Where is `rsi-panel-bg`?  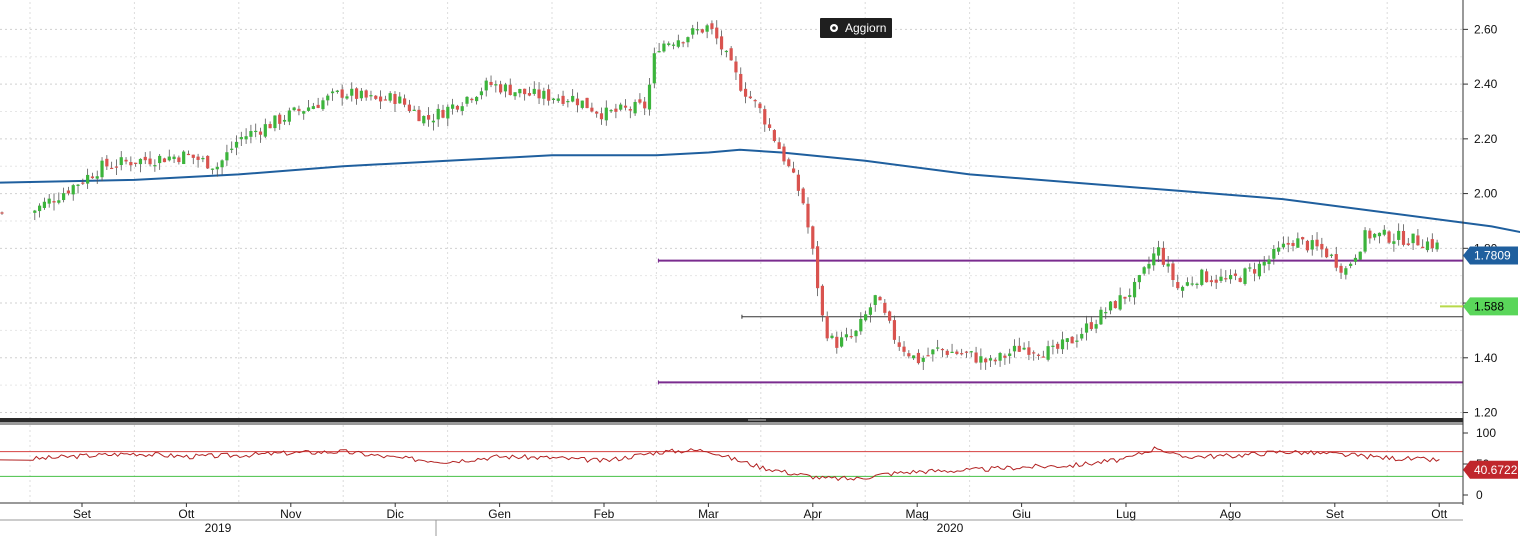
rsi-panel-bg is located at coordinates (731, 464).